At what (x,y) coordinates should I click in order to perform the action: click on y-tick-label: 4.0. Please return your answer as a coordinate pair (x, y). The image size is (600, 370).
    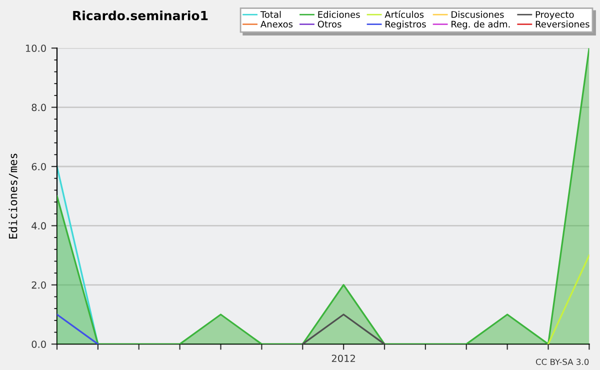
    Looking at the image, I should click on (39, 226).